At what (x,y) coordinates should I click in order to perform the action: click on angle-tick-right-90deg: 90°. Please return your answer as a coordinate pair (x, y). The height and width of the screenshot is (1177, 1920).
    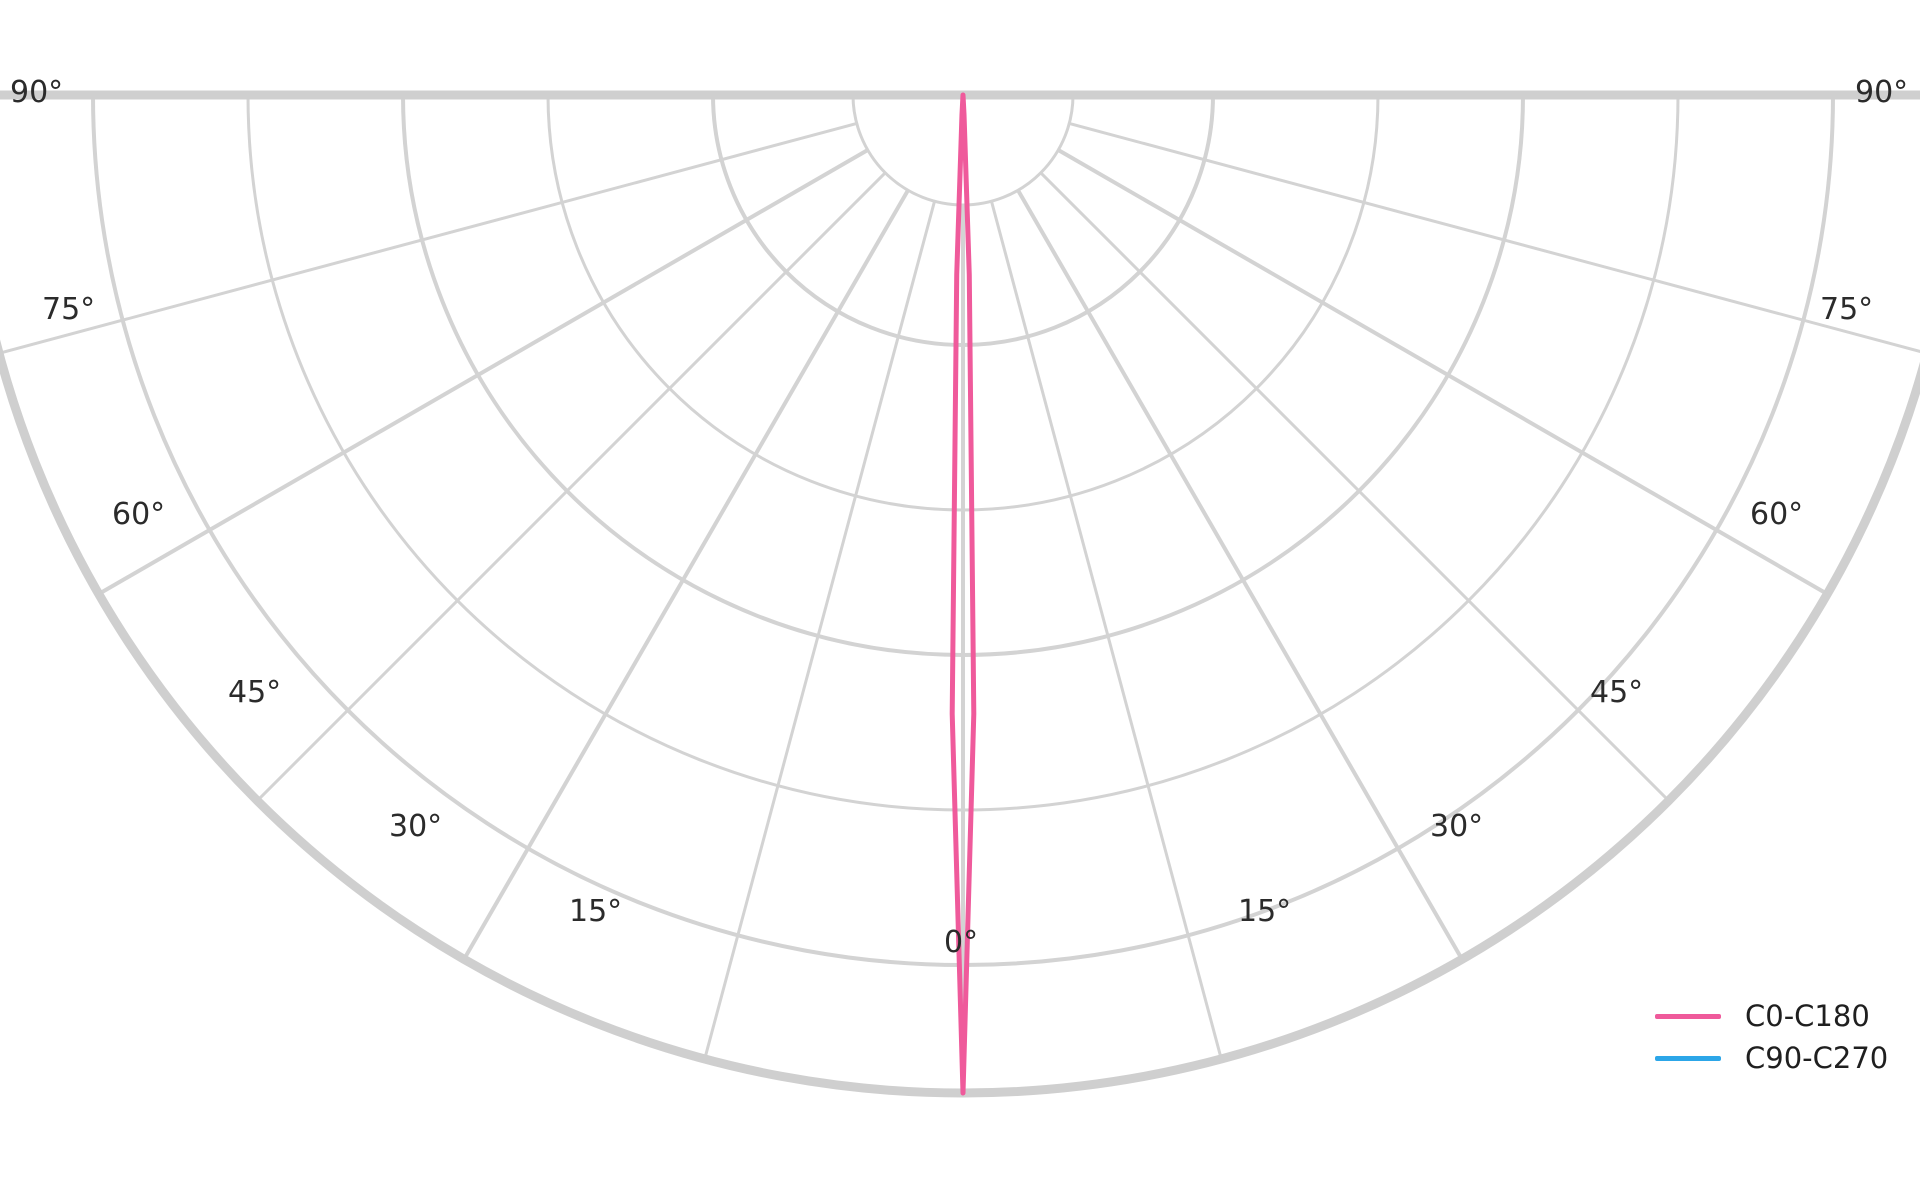
    Looking at the image, I should click on (1882, 92).